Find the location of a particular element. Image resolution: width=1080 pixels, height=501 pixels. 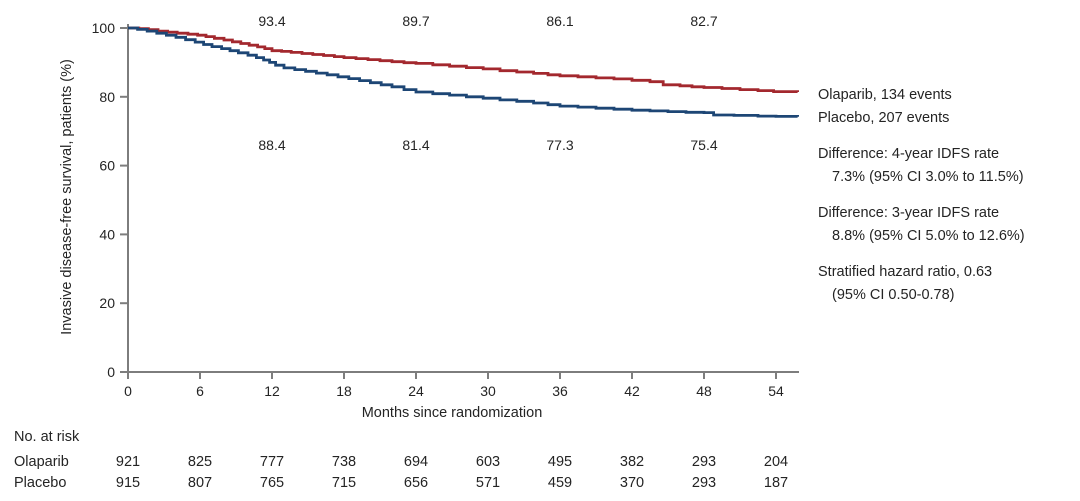

olaparib-rate-annotation: 93.4 is located at coordinates (271, 21).